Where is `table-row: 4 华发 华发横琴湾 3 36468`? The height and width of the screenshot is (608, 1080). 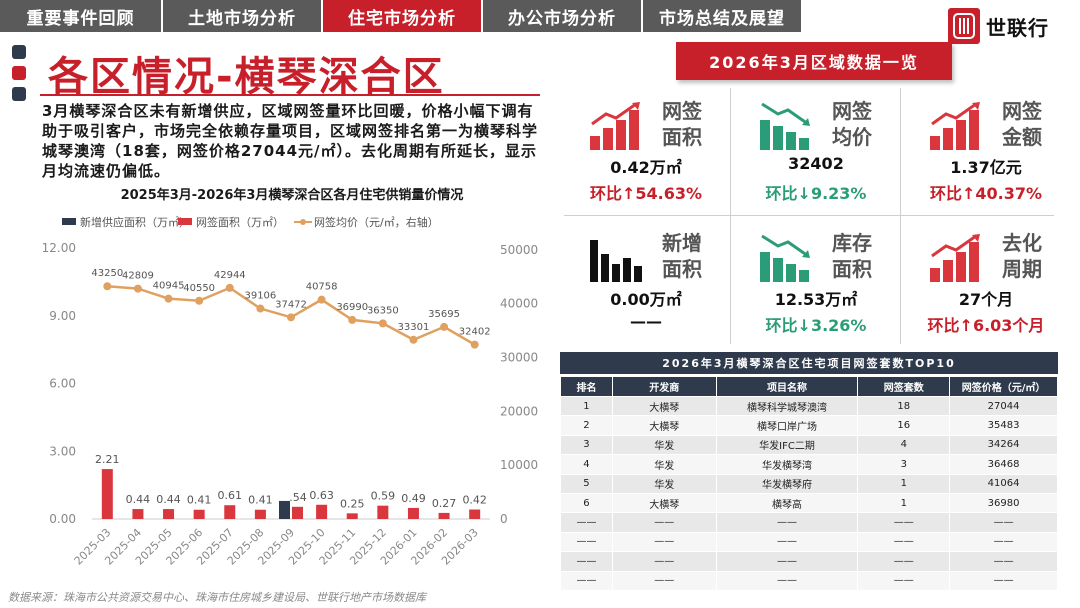
table-row: 4 华发 华发横琴湾 3 36468 is located at coordinates (809, 464).